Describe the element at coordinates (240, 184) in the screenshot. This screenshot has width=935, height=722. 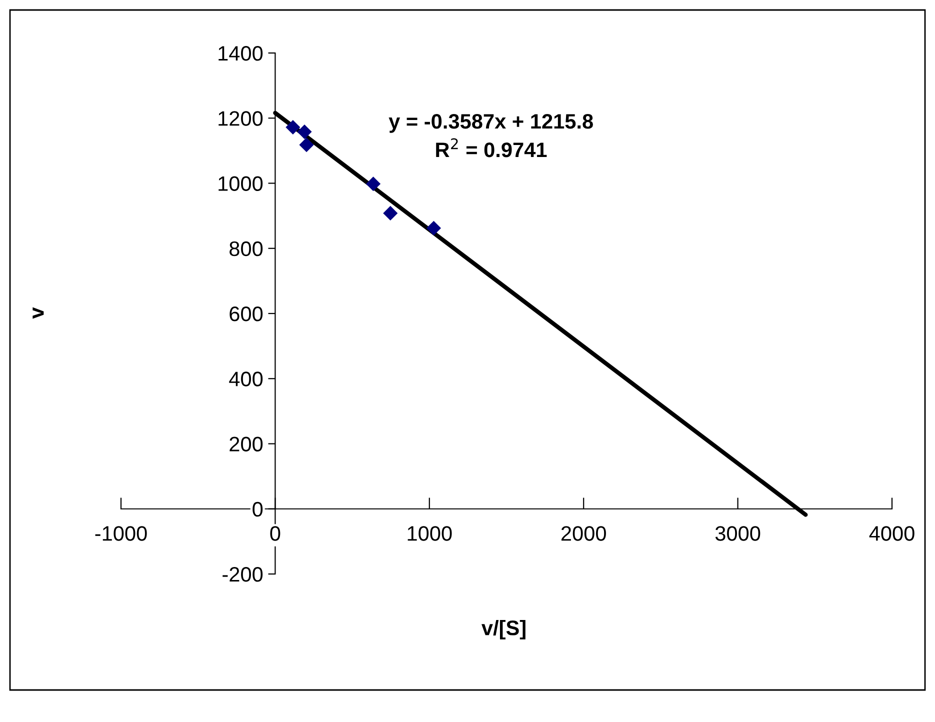
I see `y-tick-label: 1000` at that location.